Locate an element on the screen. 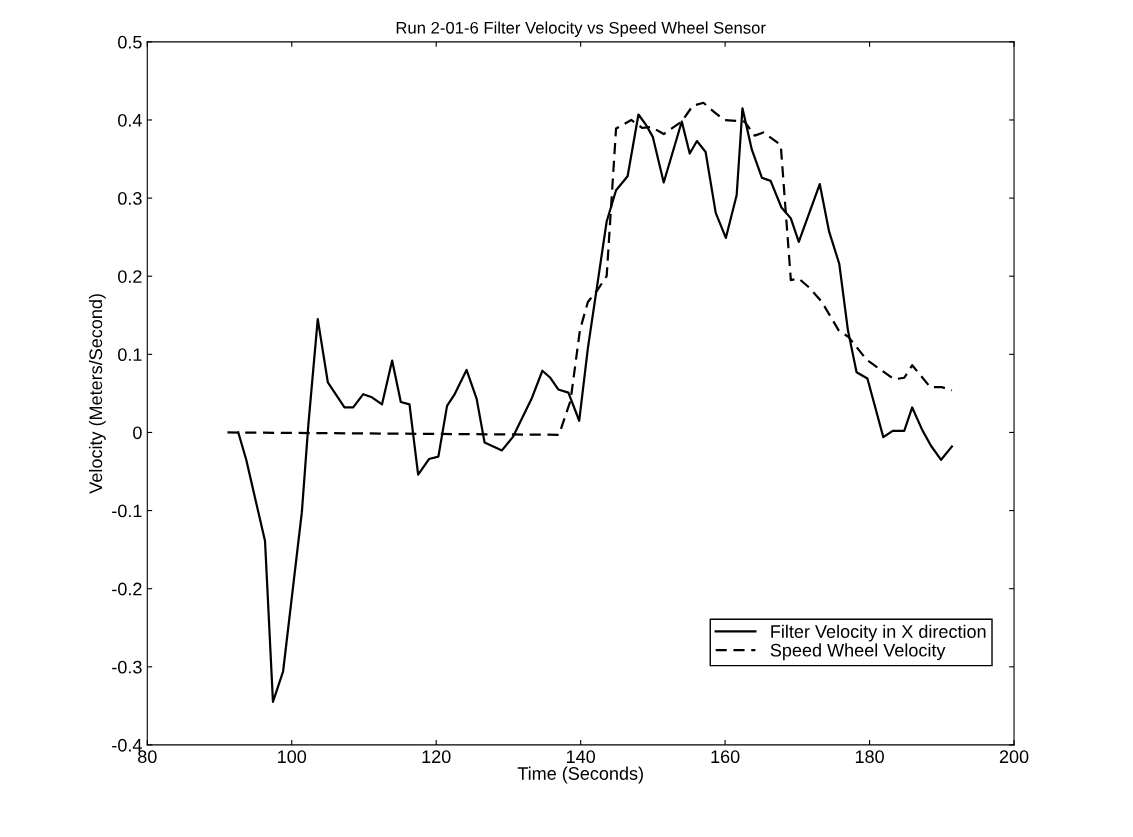 This screenshot has width=1133, height=837. y-tick-label: 0.3 is located at coordinates (130, 198).